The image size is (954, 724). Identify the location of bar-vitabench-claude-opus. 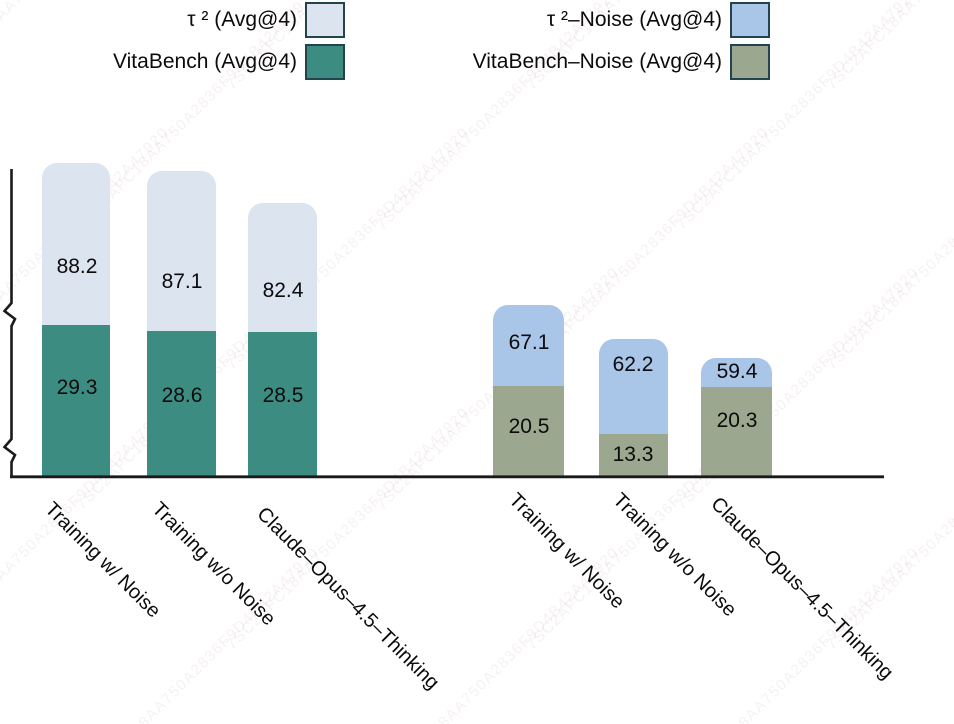
(282, 405).